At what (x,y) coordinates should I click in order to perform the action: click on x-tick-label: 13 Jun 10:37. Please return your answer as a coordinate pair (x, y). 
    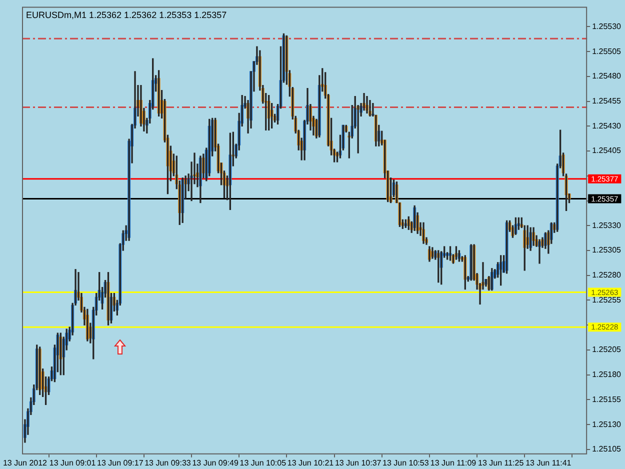
    Looking at the image, I should click on (358, 463).